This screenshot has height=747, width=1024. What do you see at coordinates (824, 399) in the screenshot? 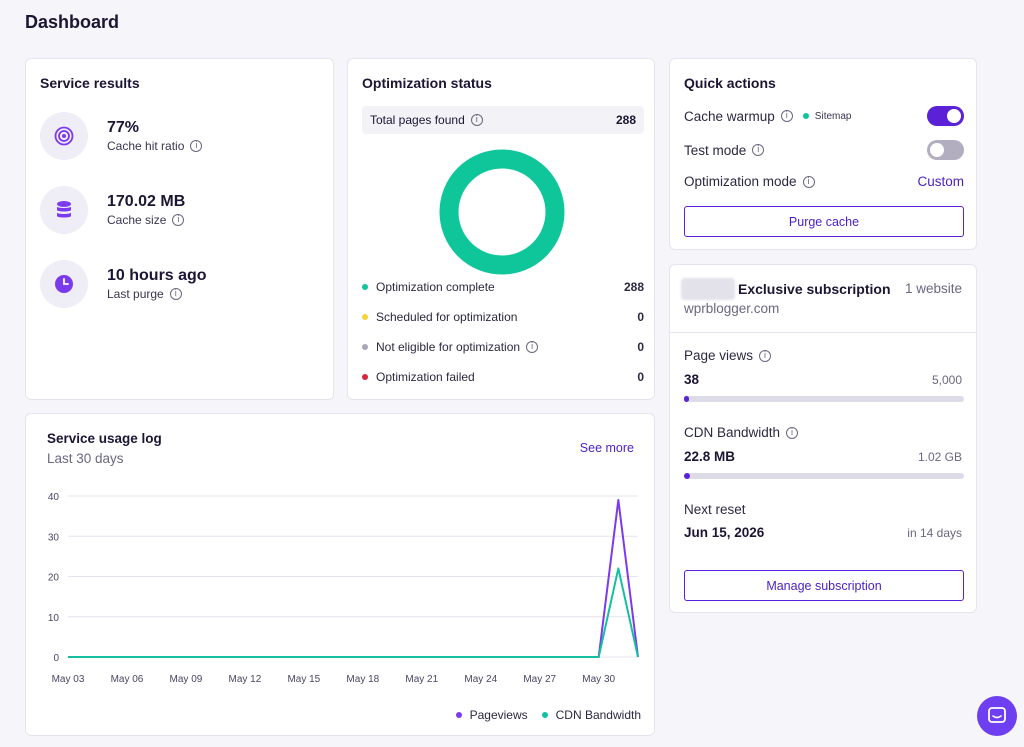
I see `page-views-progress` at bounding box center [824, 399].